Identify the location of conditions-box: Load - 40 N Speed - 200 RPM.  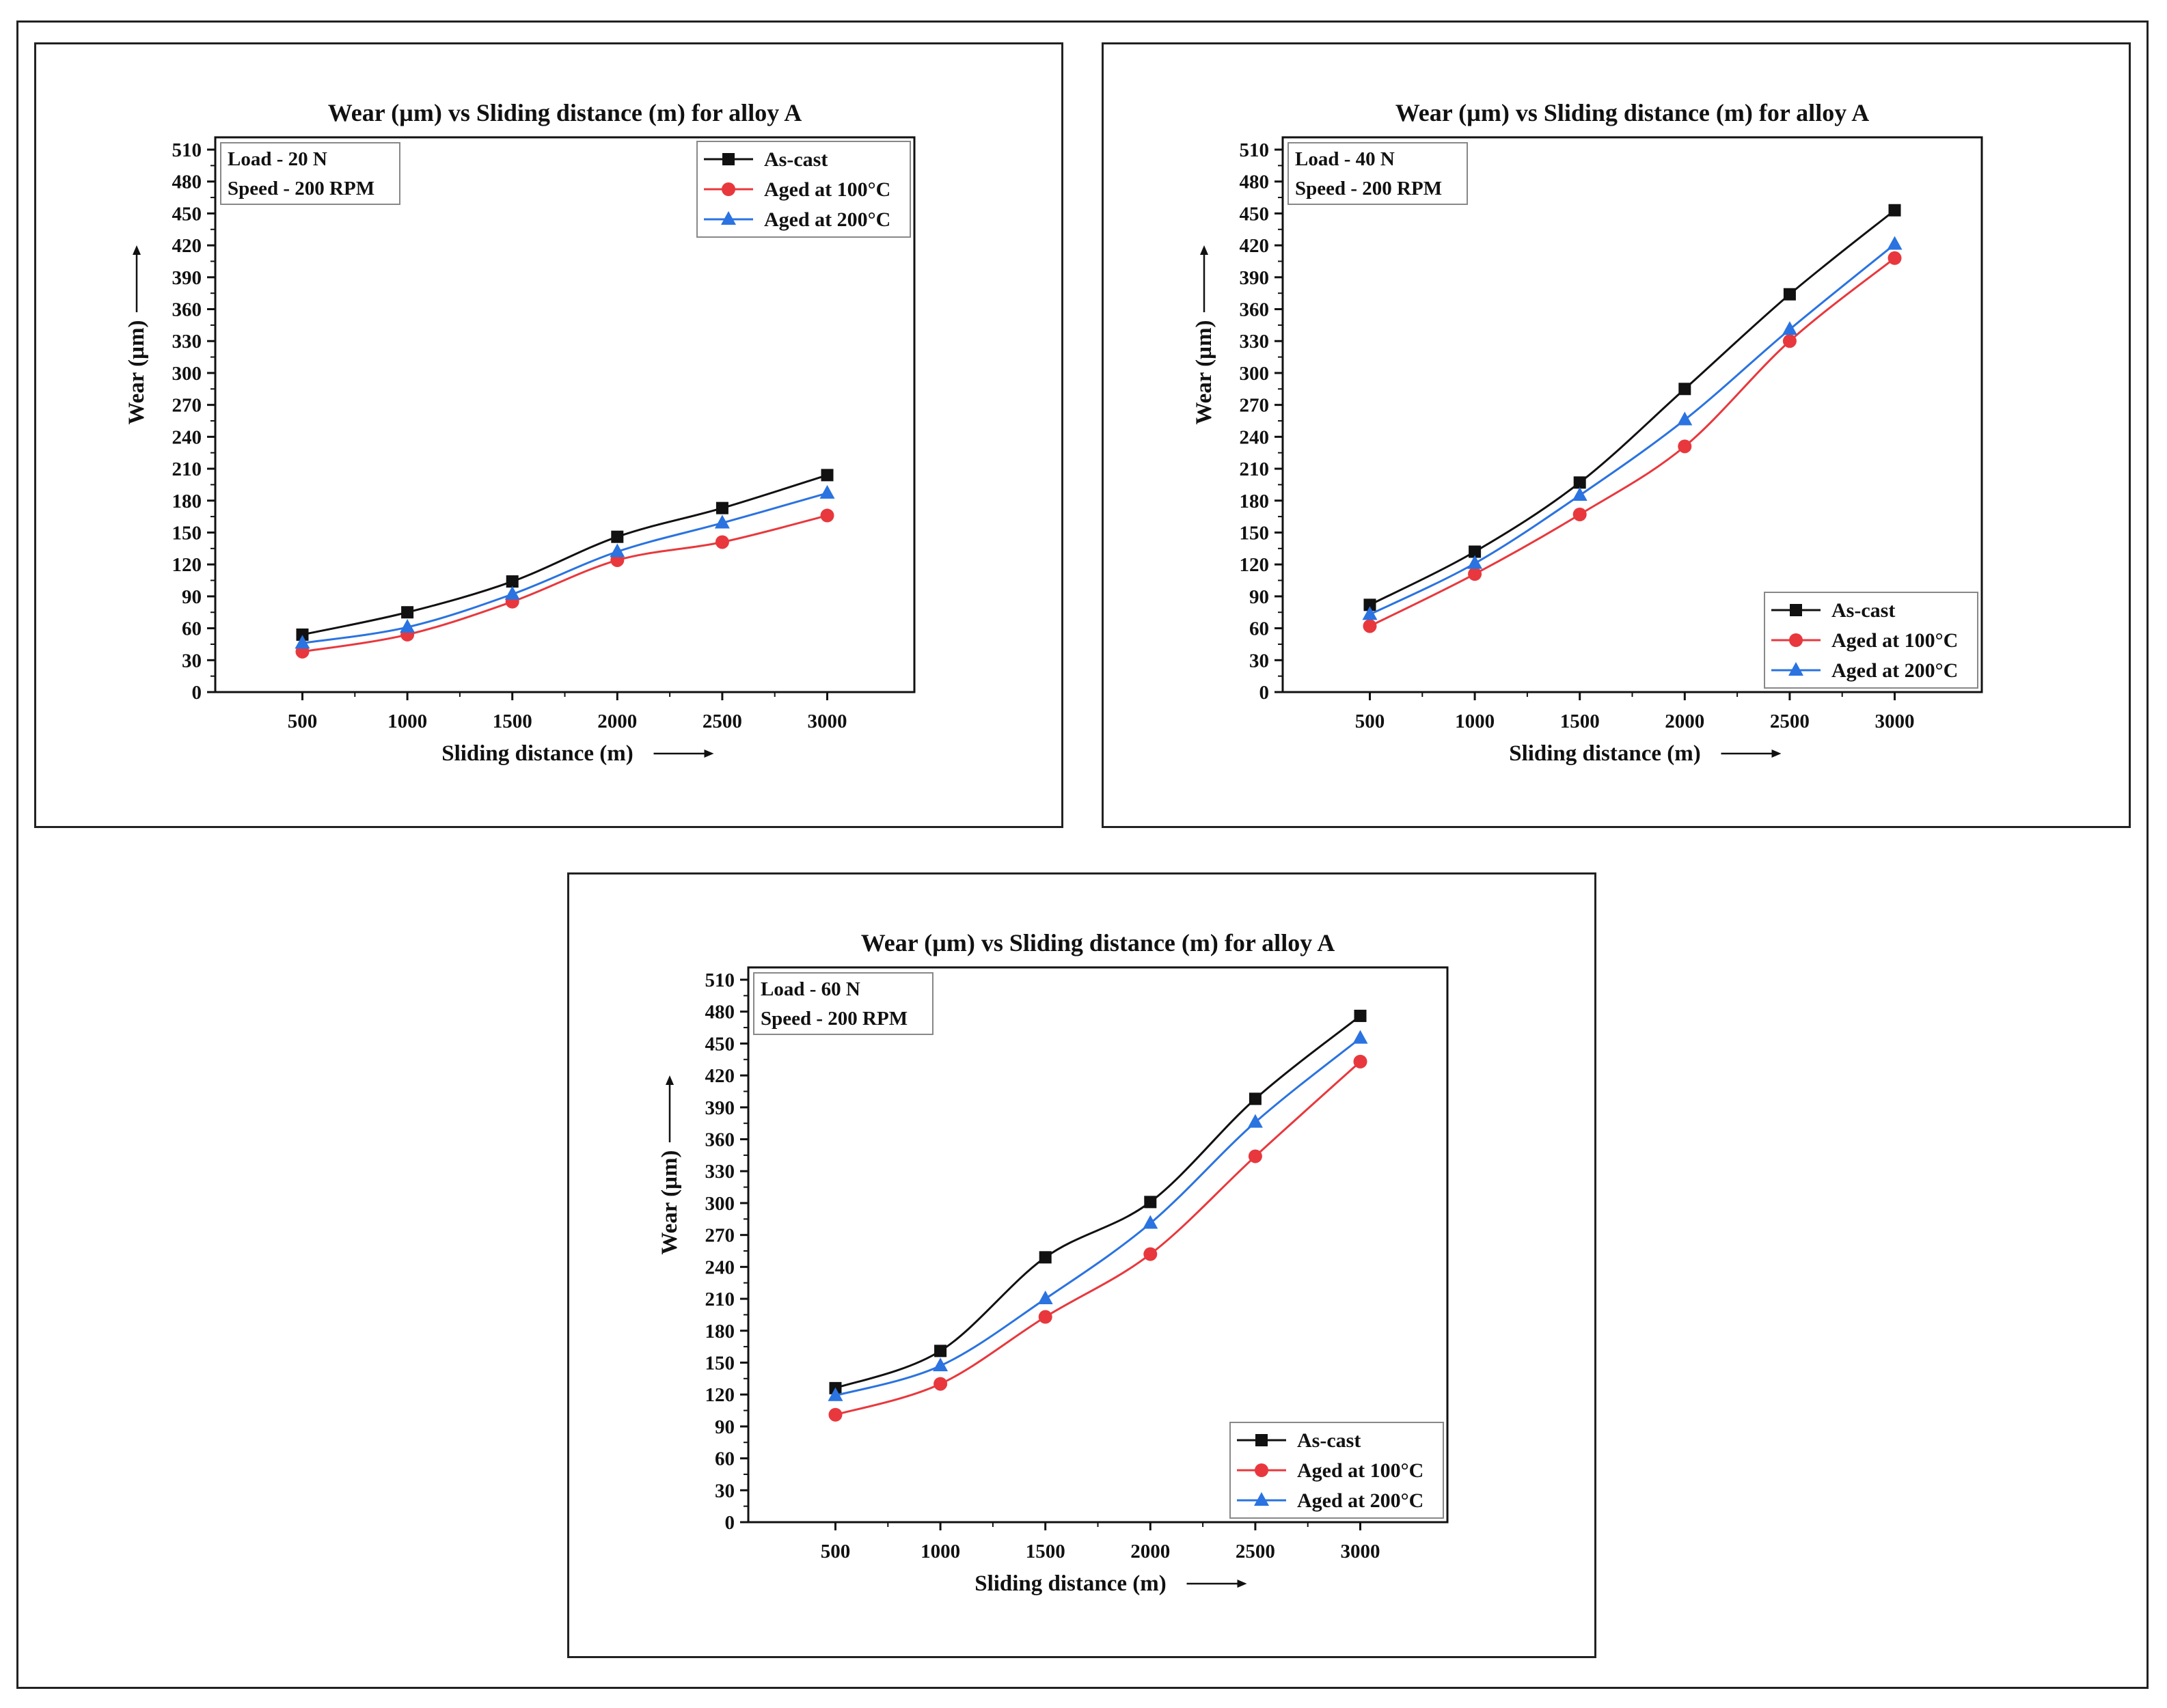
(1377, 174).